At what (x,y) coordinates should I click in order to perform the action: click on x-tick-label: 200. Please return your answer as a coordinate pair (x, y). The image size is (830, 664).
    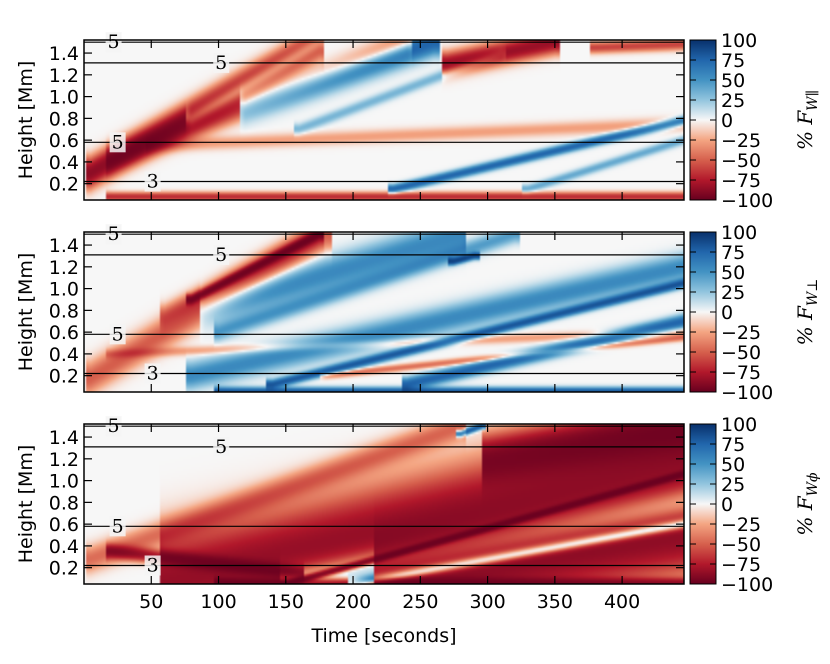
    Looking at the image, I should click on (353, 602).